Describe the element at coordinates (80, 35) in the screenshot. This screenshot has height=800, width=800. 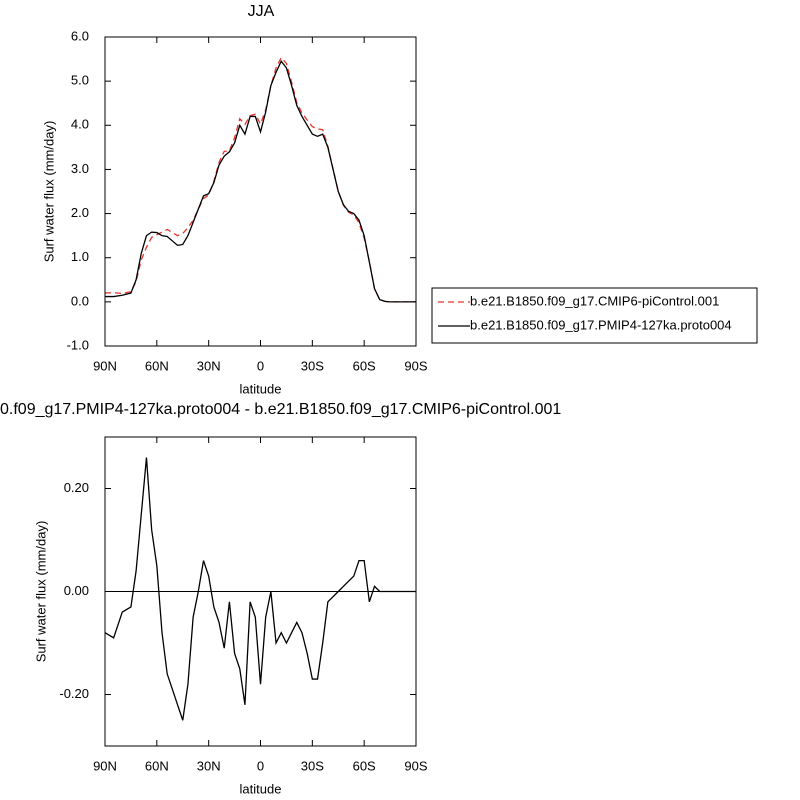
I see `y-tick-label: 6.0` at that location.